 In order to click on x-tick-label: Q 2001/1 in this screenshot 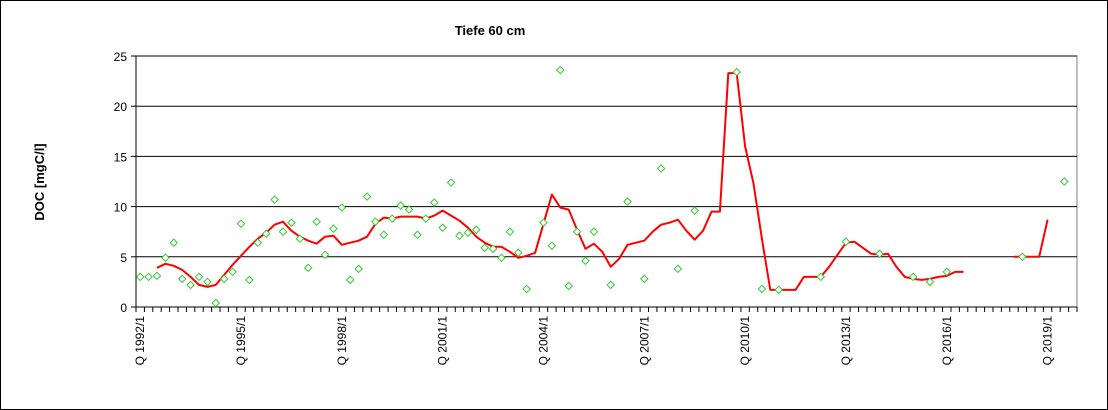, I will do `click(443, 341)`.